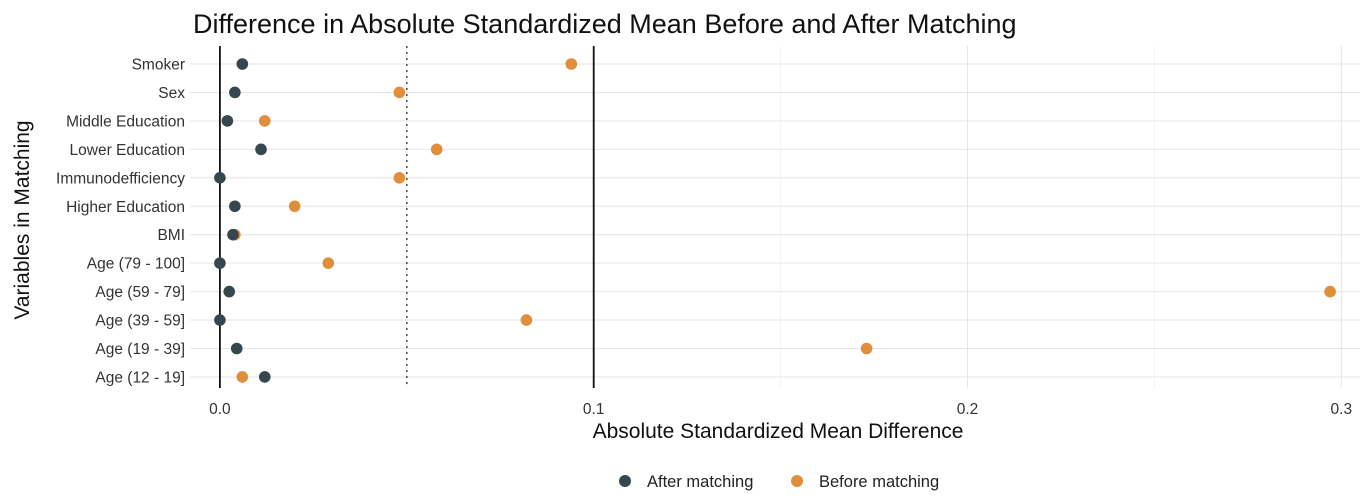 The height and width of the screenshot is (499, 1369). What do you see at coordinates (625, 481) in the screenshot?
I see `legend-swatch-after-matching` at bounding box center [625, 481].